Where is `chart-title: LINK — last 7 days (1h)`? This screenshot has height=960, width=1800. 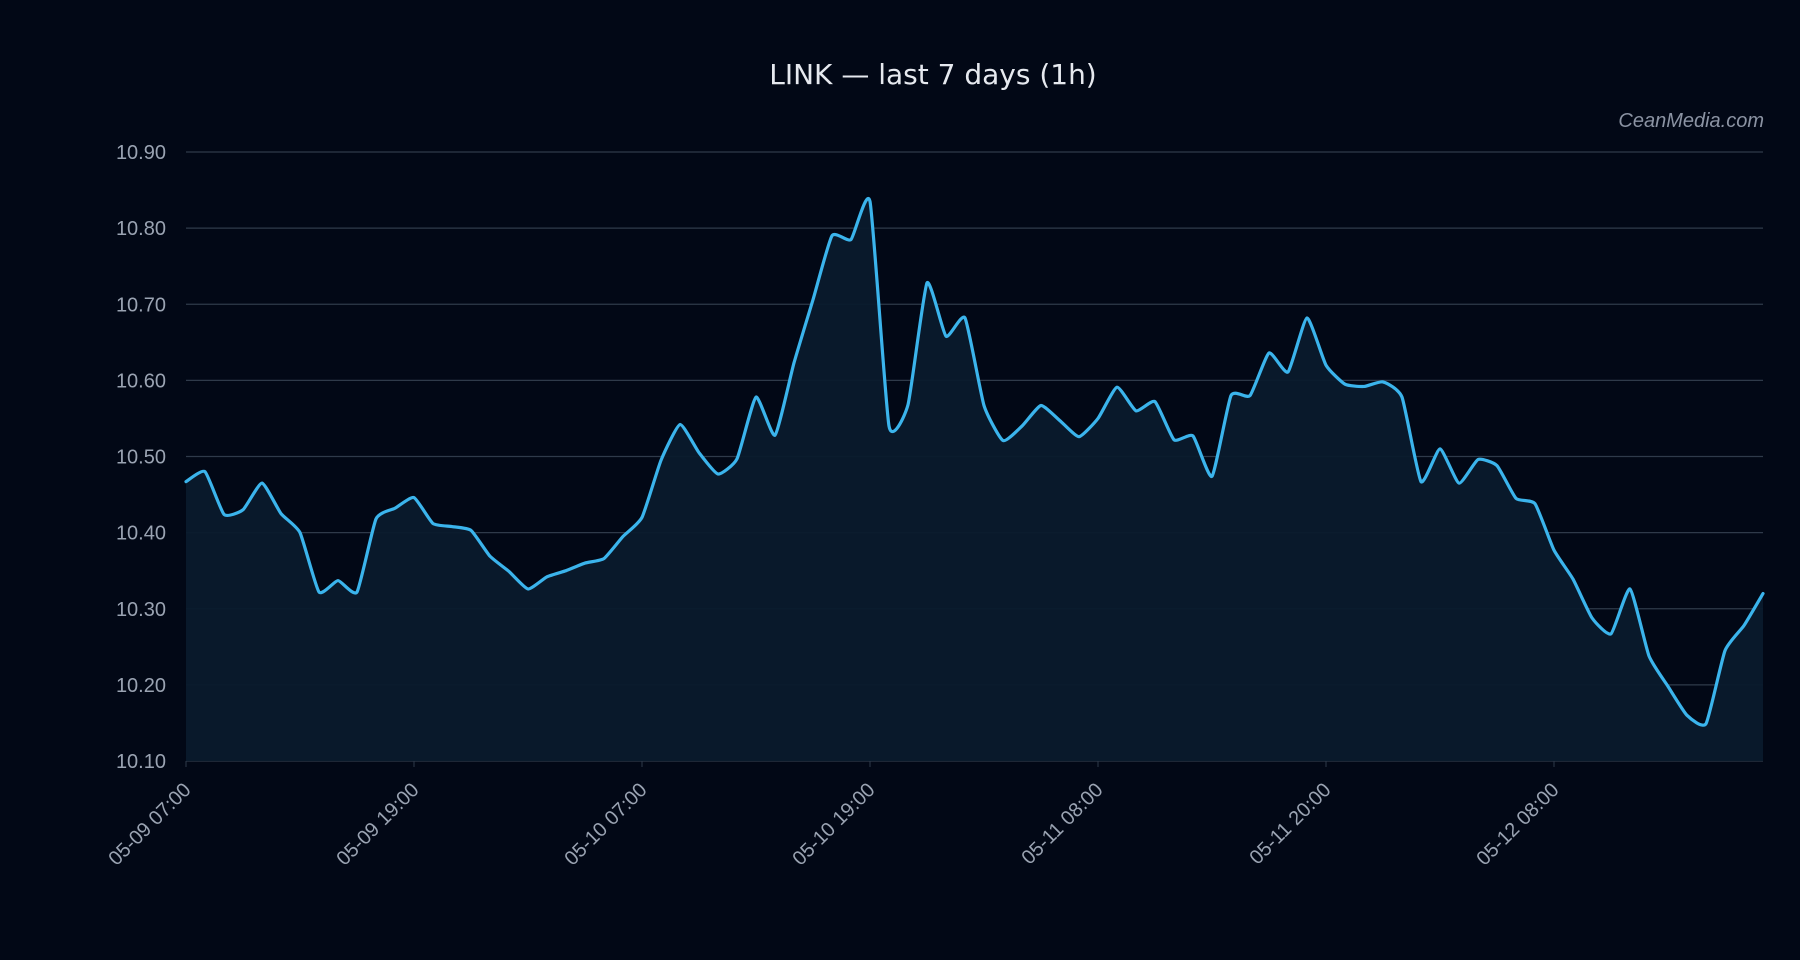 chart-title: LINK — last 7 days (1h) is located at coordinates (932, 74).